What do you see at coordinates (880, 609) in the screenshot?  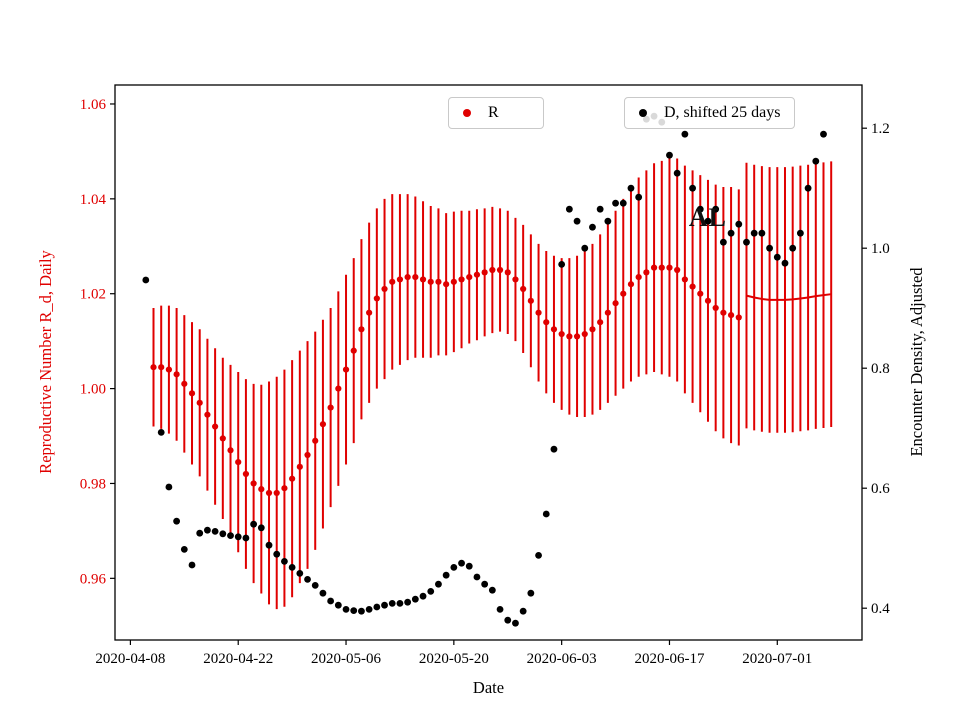 I see `svg-text: 0.4` at bounding box center [880, 609].